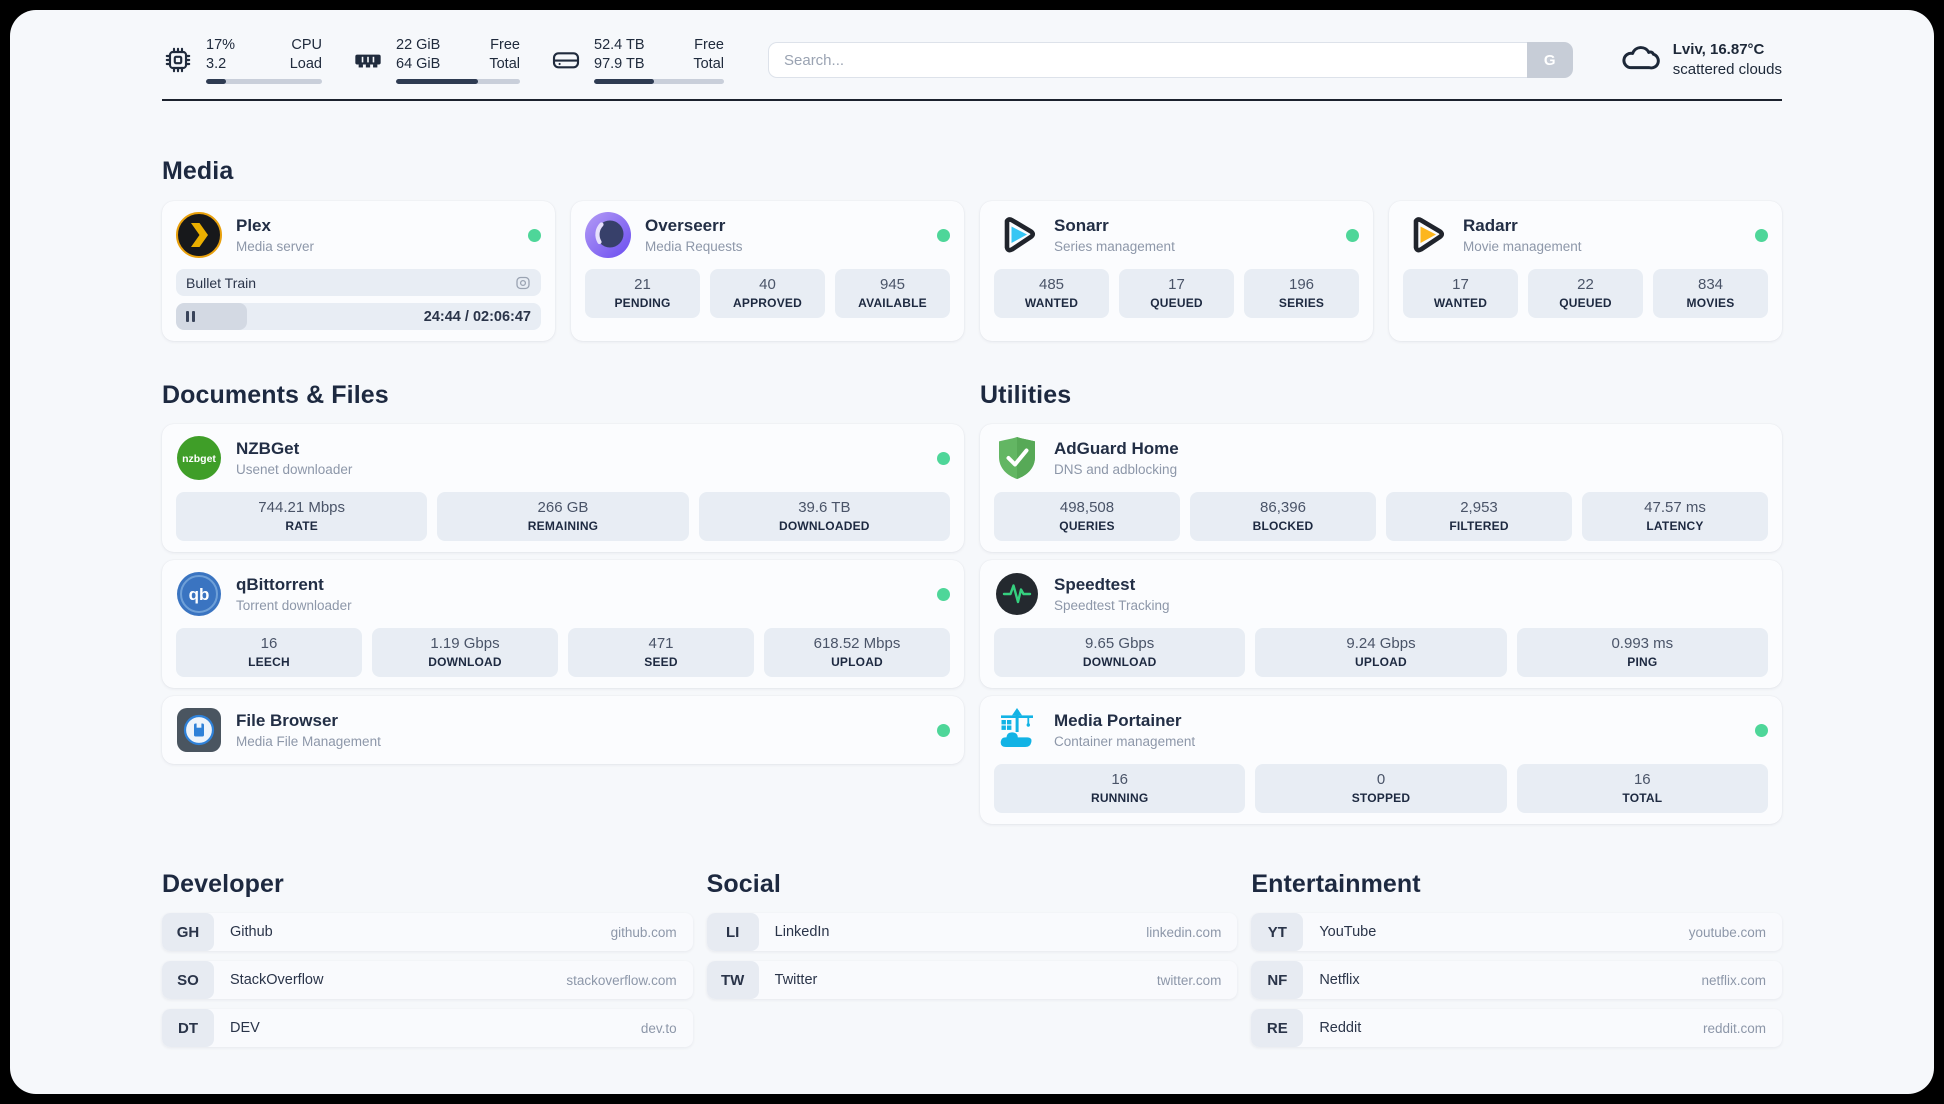 Image resolution: width=1944 pixels, height=1104 pixels. I want to click on stat-queued: 17 QUEUED, so click(1176, 293).